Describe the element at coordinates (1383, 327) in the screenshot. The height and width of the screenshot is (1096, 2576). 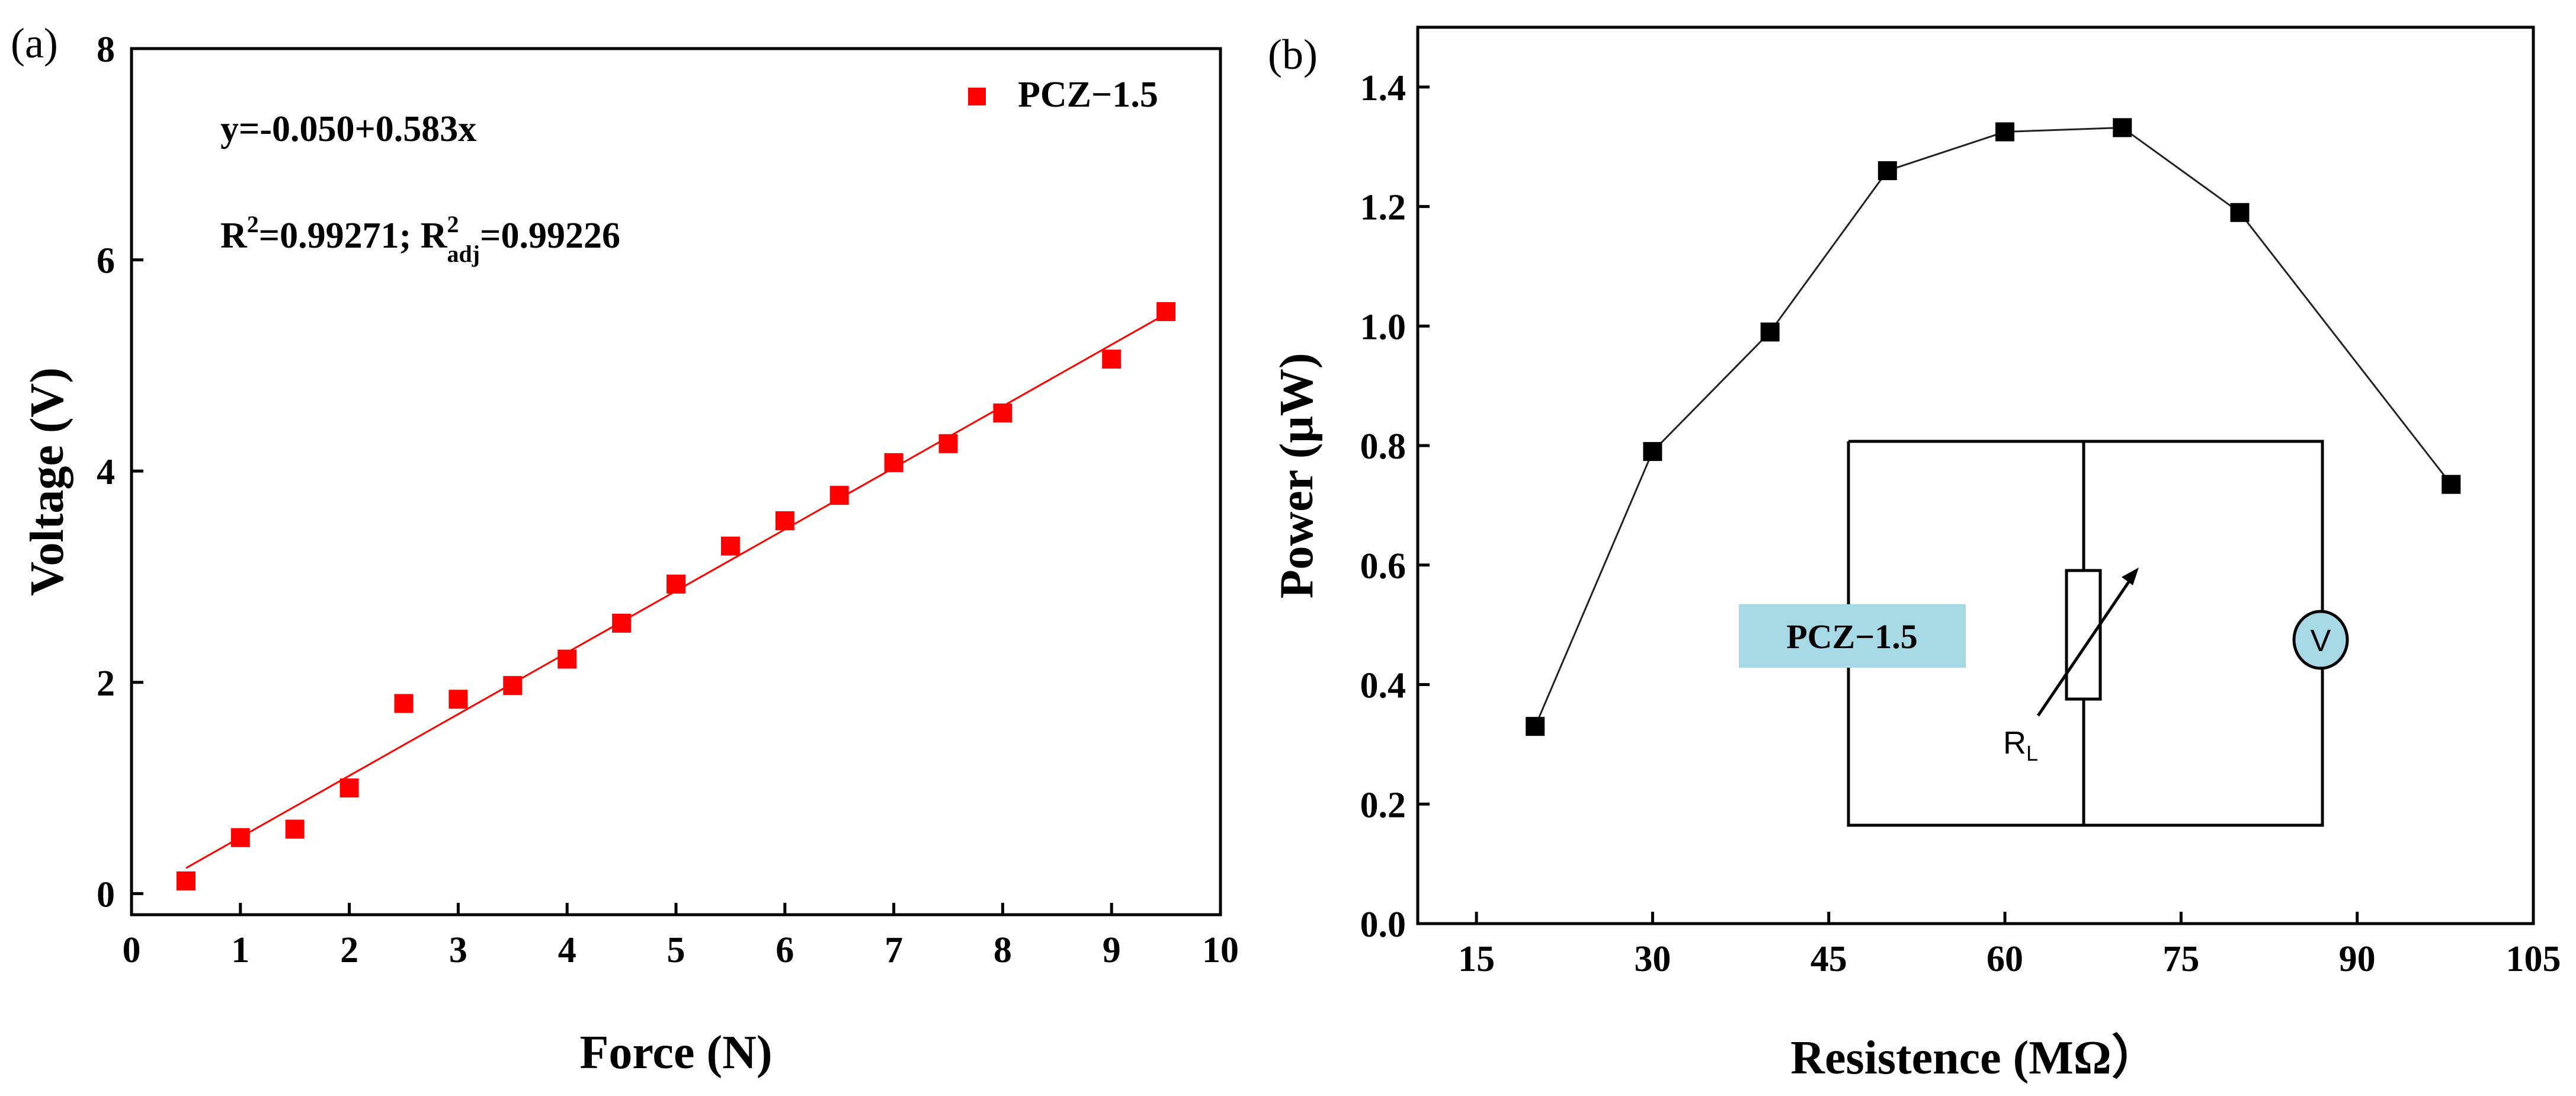
I see `panel-b-y-tick-label: 1.0` at that location.